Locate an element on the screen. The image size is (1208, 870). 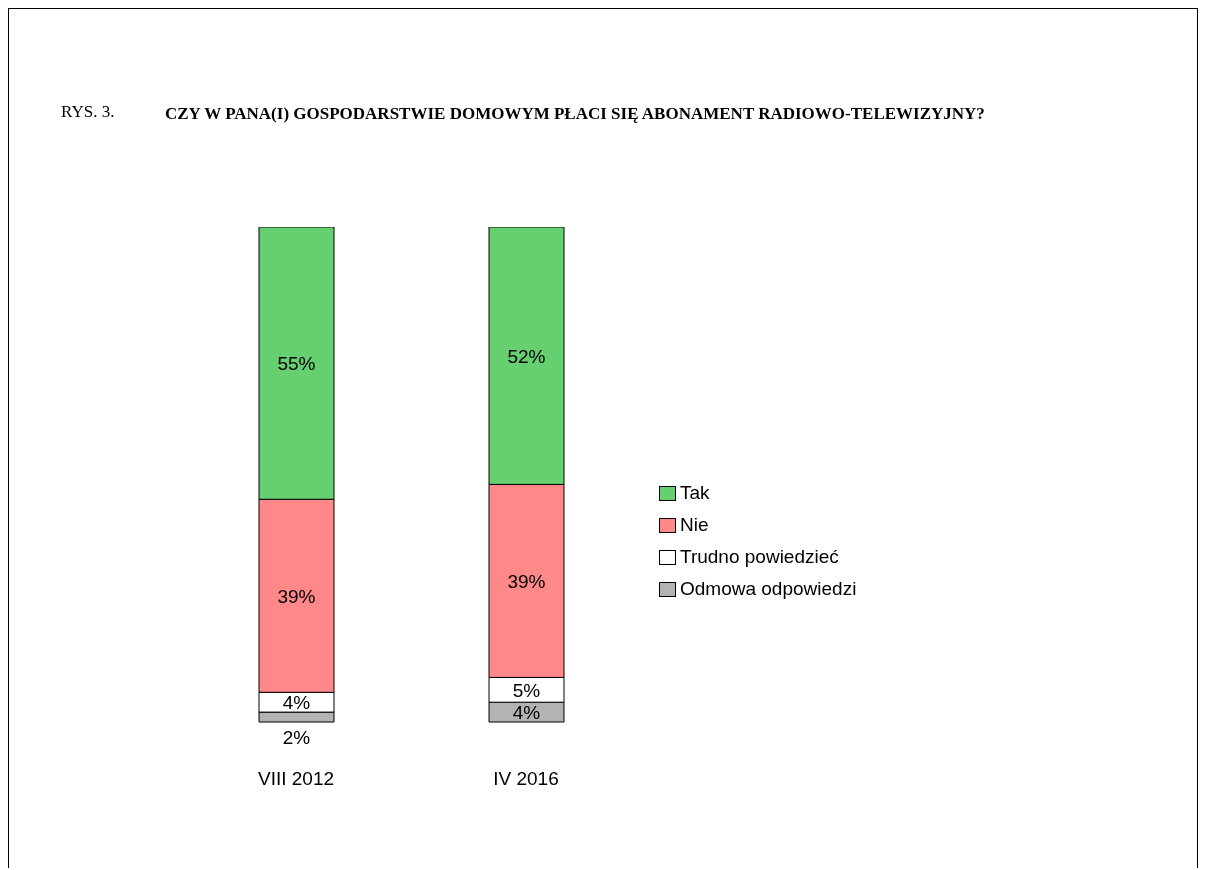
data-label: 2% is located at coordinates (296, 737).